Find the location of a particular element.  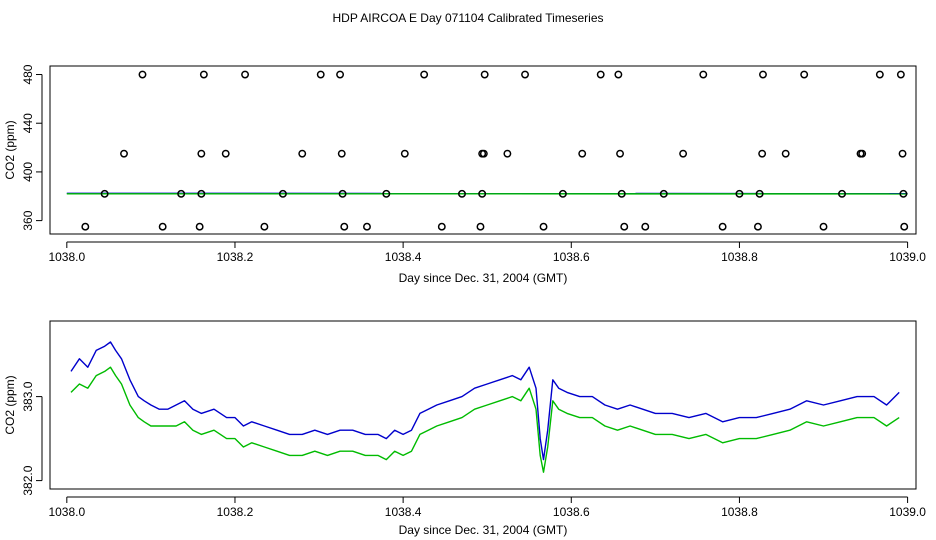

panel-2-y-tick-label: 383.0 is located at coordinates (28, 396).